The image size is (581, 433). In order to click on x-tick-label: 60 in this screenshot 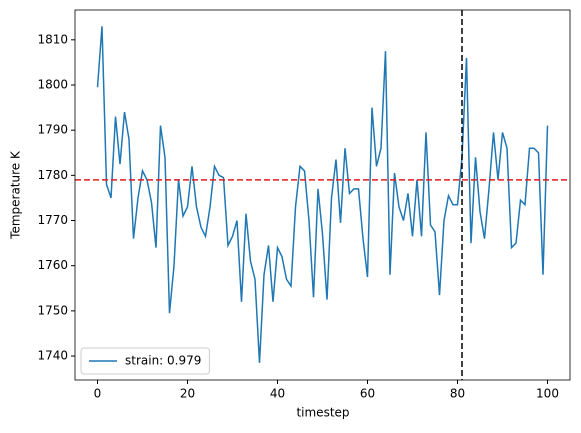, I will do `click(367, 394)`.